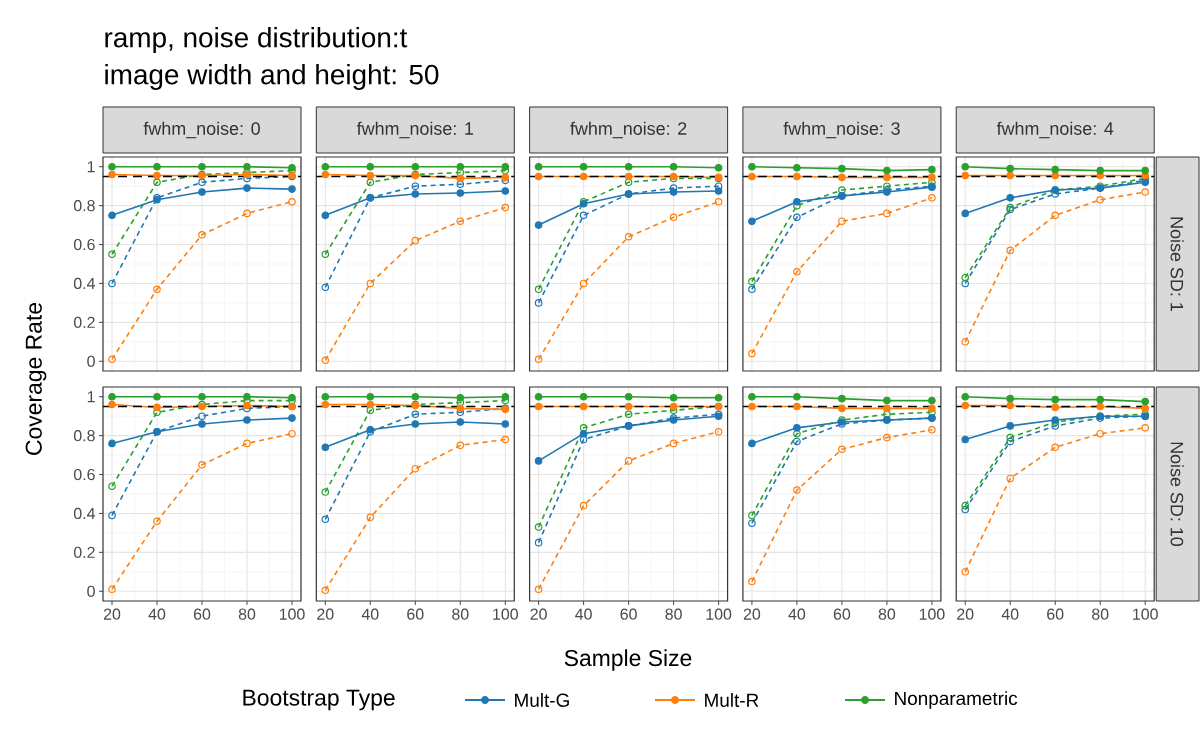  What do you see at coordinates (319, 700) in the screenshot?
I see `legend-title: Bootstrap Type` at bounding box center [319, 700].